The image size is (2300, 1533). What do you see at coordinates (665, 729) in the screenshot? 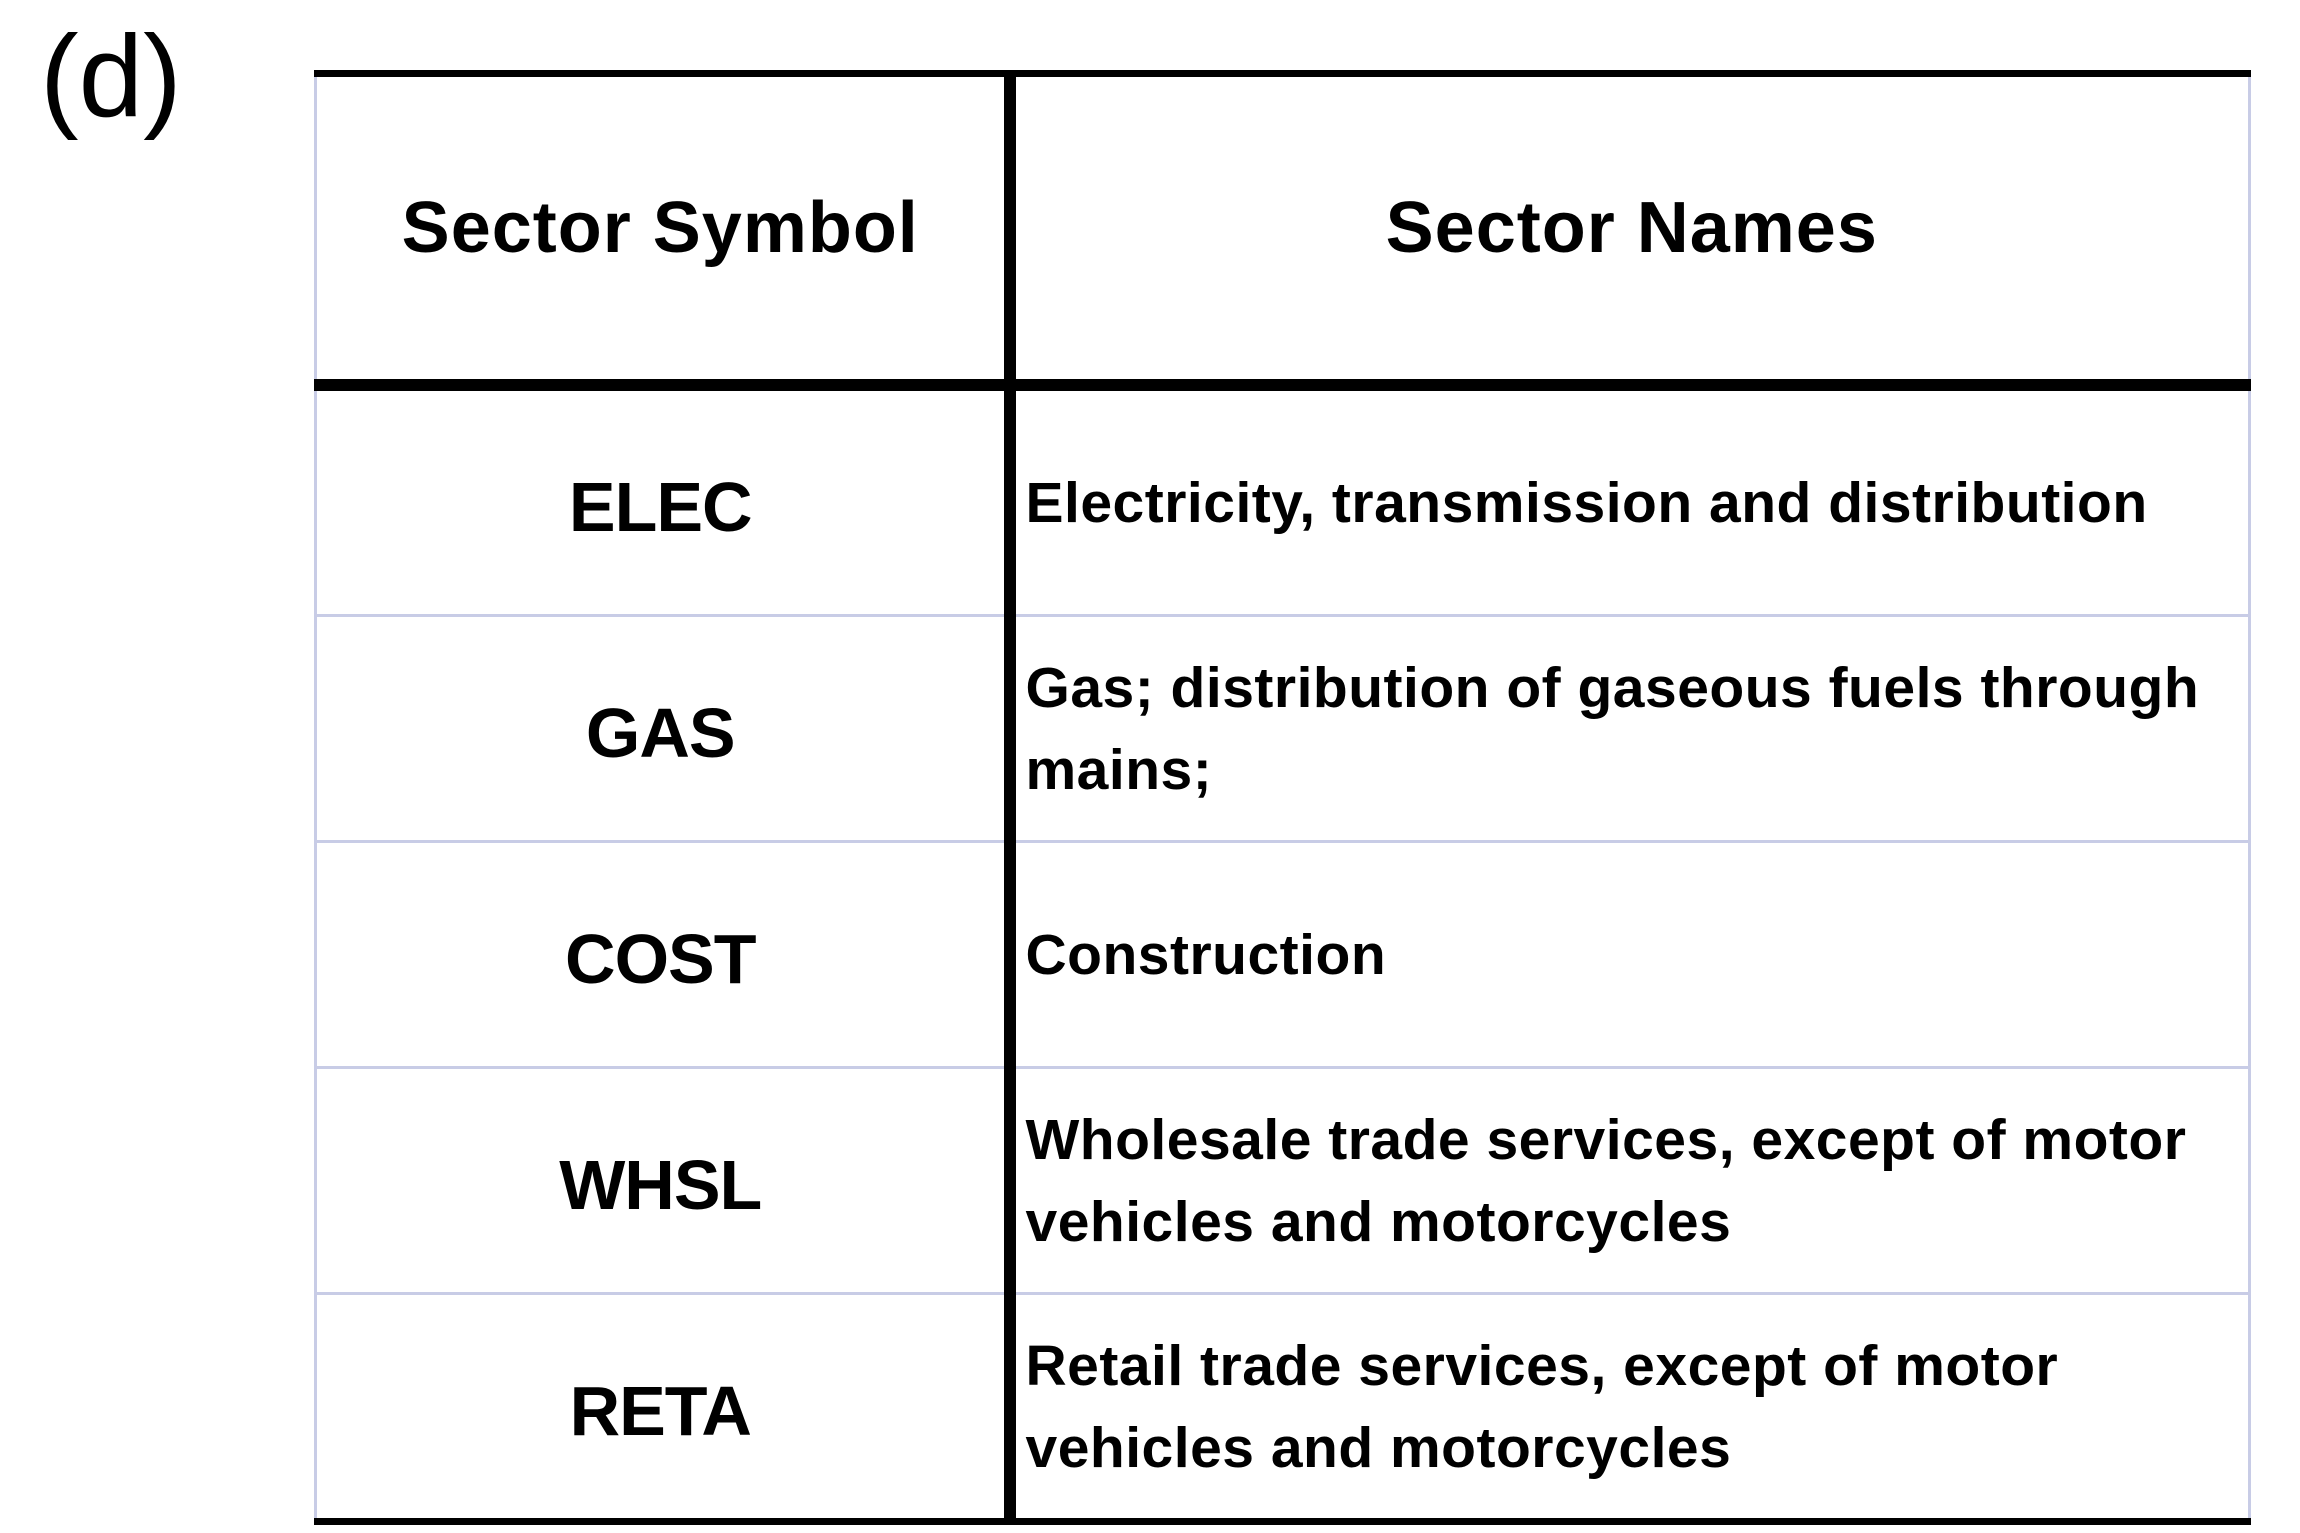
I see `sector-symbol-cell: GAS` at bounding box center [665, 729].